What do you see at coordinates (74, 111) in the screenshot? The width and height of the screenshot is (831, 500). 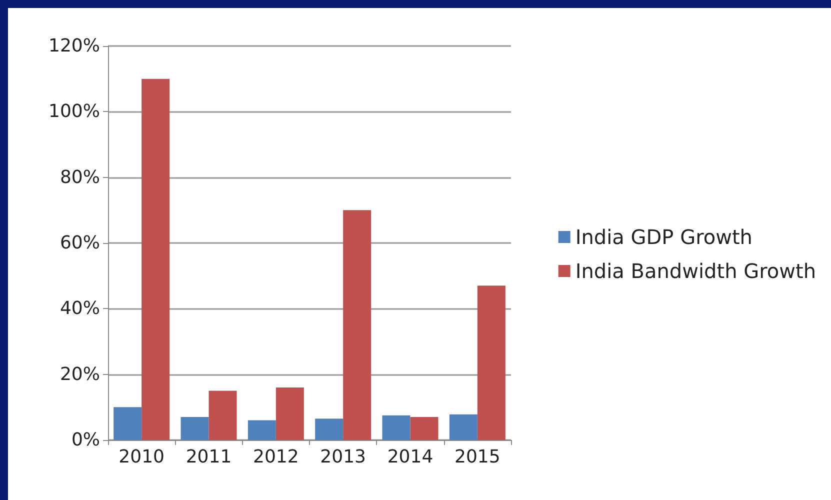 I see `y-tick-label: 100%` at bounding box center [74, 111].